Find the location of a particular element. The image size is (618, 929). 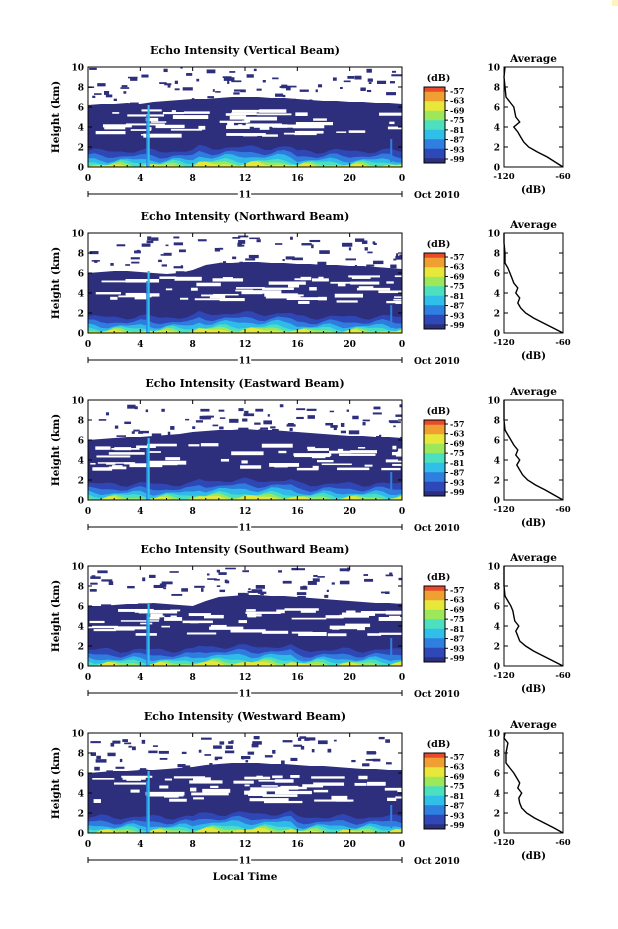

profile-y-tick-label: 8 is located at coordinates (497, 255).